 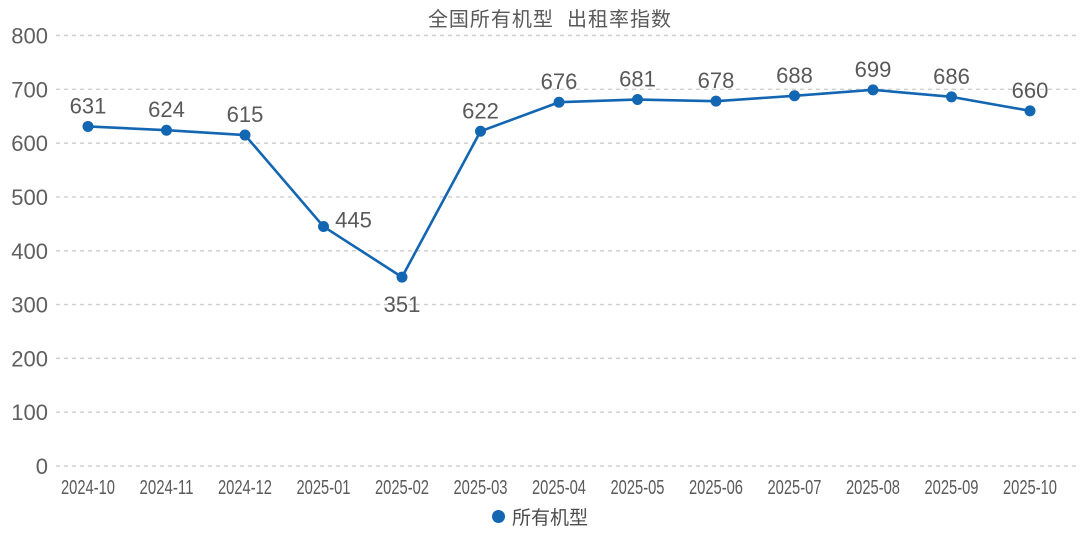 What do you see at coordinates (716, 488) in the screenshot?
I see `x-axis-tick-label: 2025-06` at bounding box center [716, 488].